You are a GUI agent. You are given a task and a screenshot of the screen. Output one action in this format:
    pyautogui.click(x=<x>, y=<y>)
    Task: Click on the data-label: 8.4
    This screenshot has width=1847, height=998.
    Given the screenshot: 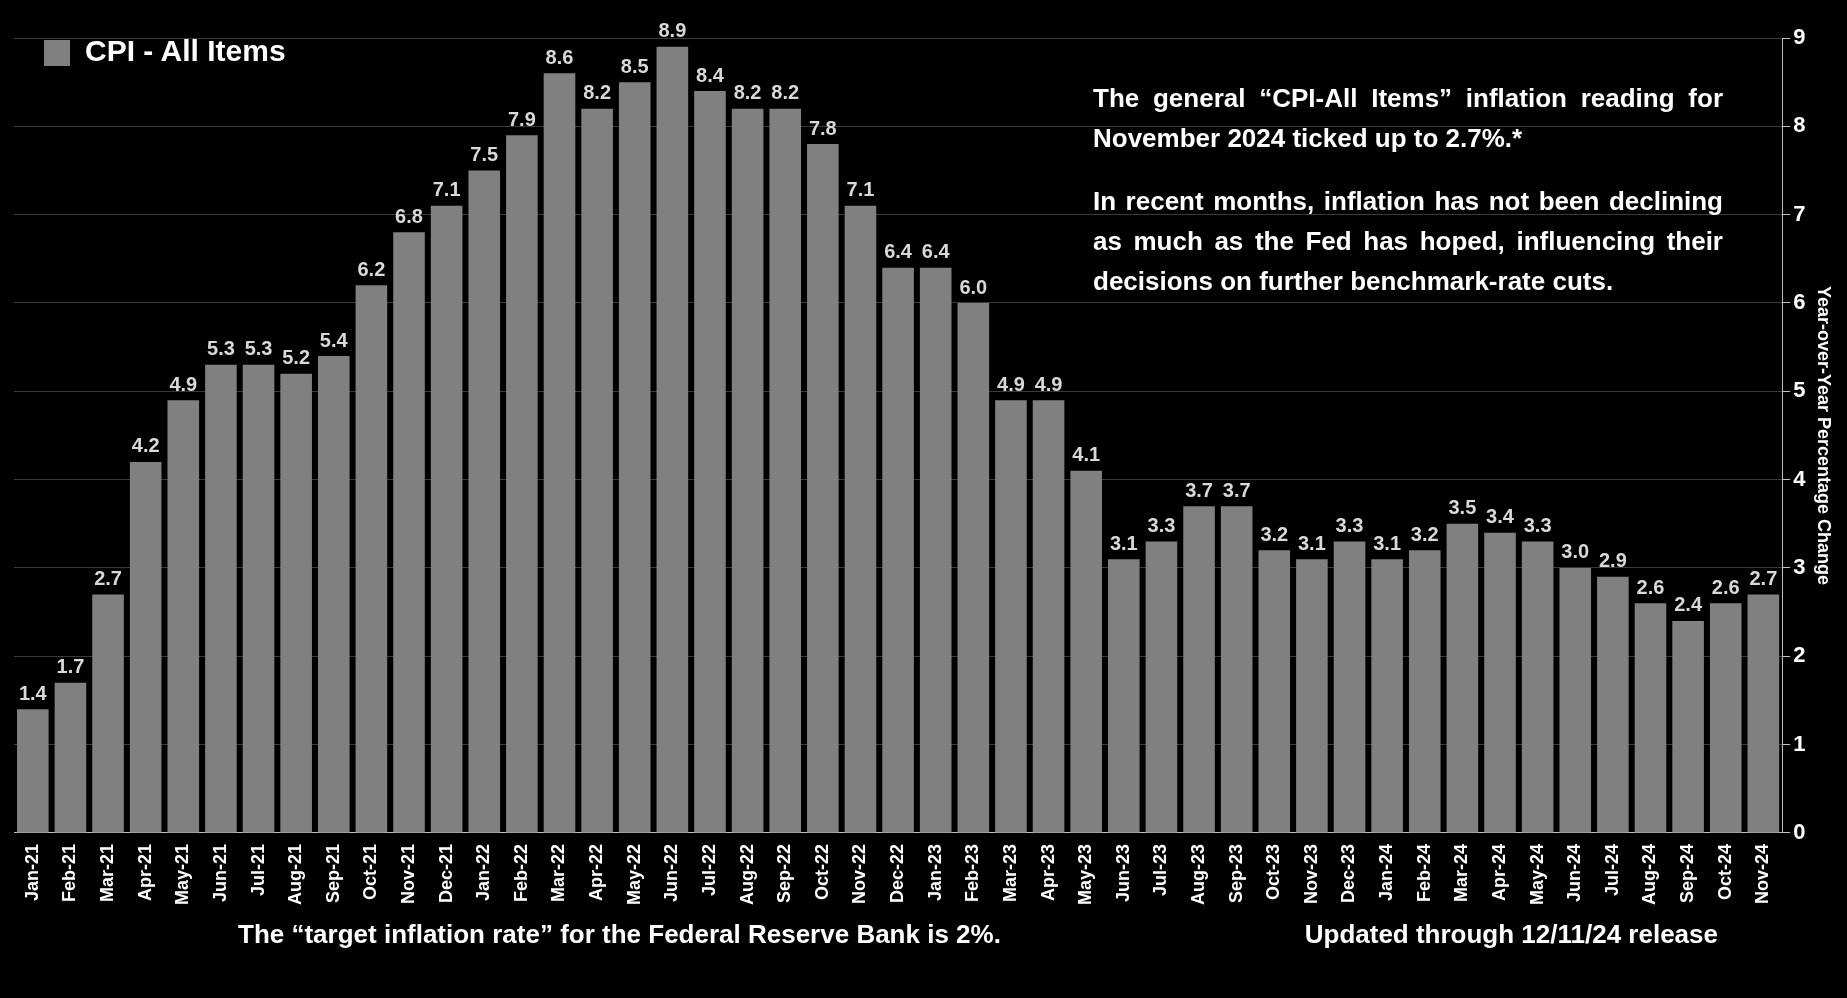 What is the action you would take?
    pyautogui.click(x=710, y=74)
    